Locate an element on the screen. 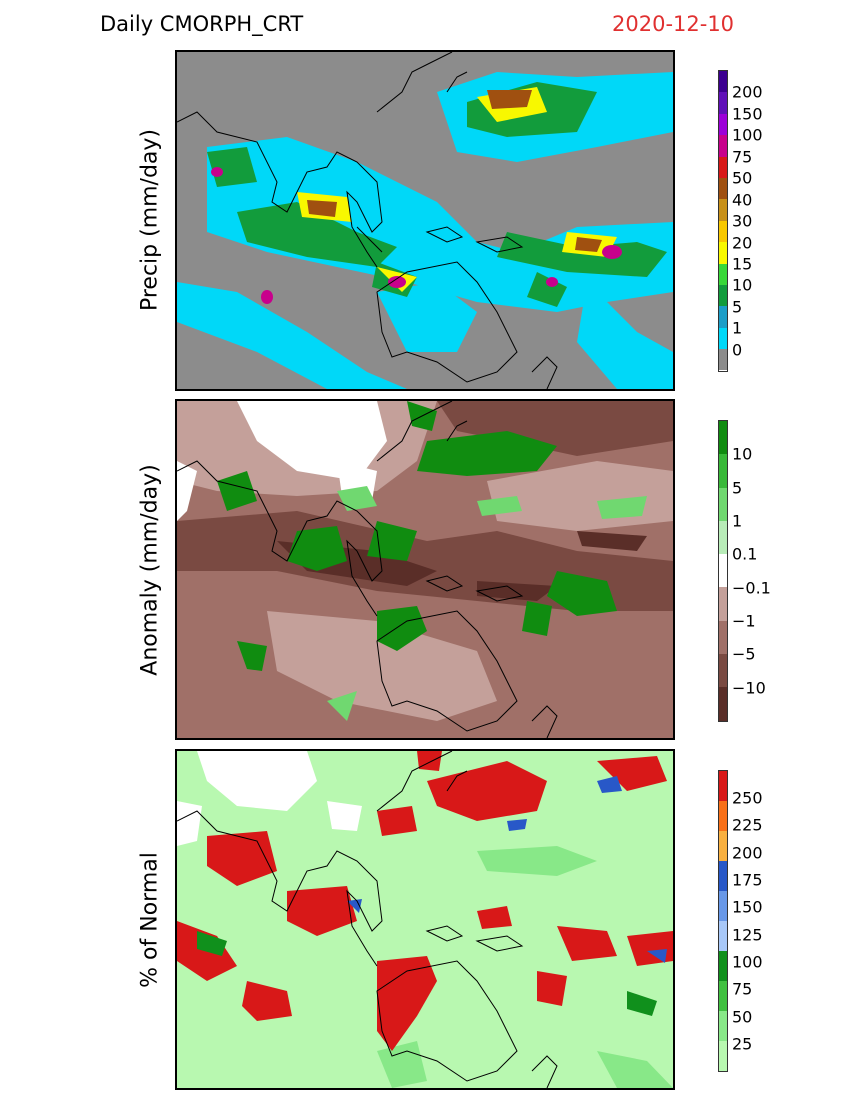 The width and height of the screenshot is (850, 1100). percent-normal-legend-label: 125 is located at coordinates (747, 935).